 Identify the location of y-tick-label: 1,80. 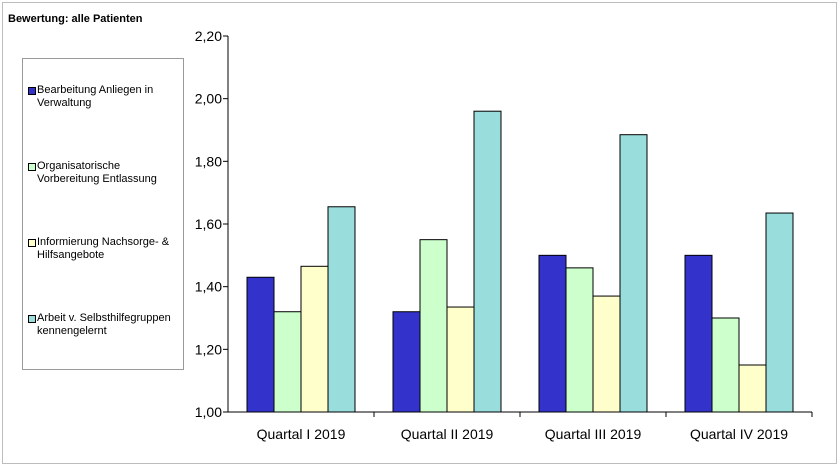
(208, 161).